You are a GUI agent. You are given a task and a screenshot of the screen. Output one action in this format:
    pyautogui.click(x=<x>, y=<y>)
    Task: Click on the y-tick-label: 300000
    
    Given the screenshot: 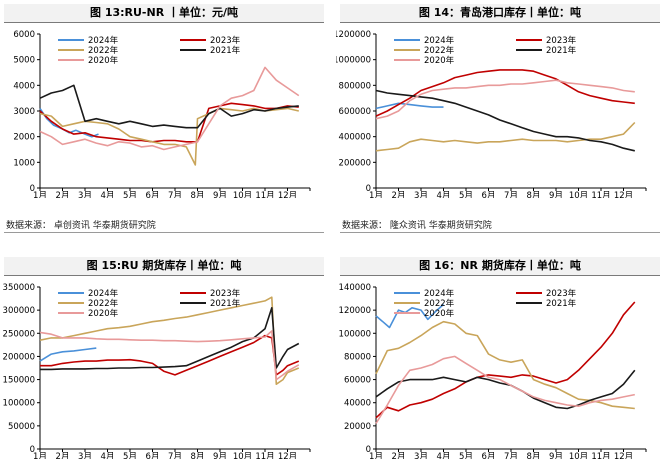 What is the action you would take?
    pyautogui.click(x=19, y=311)
    